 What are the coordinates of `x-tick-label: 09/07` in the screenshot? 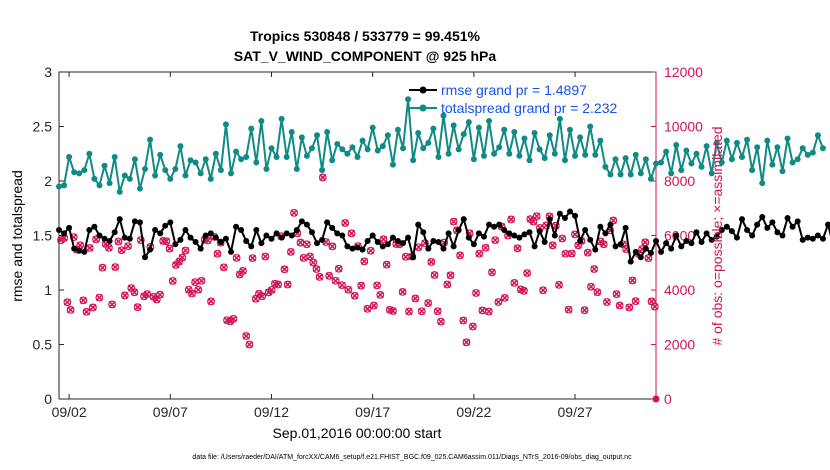 It's located at (170, 412).